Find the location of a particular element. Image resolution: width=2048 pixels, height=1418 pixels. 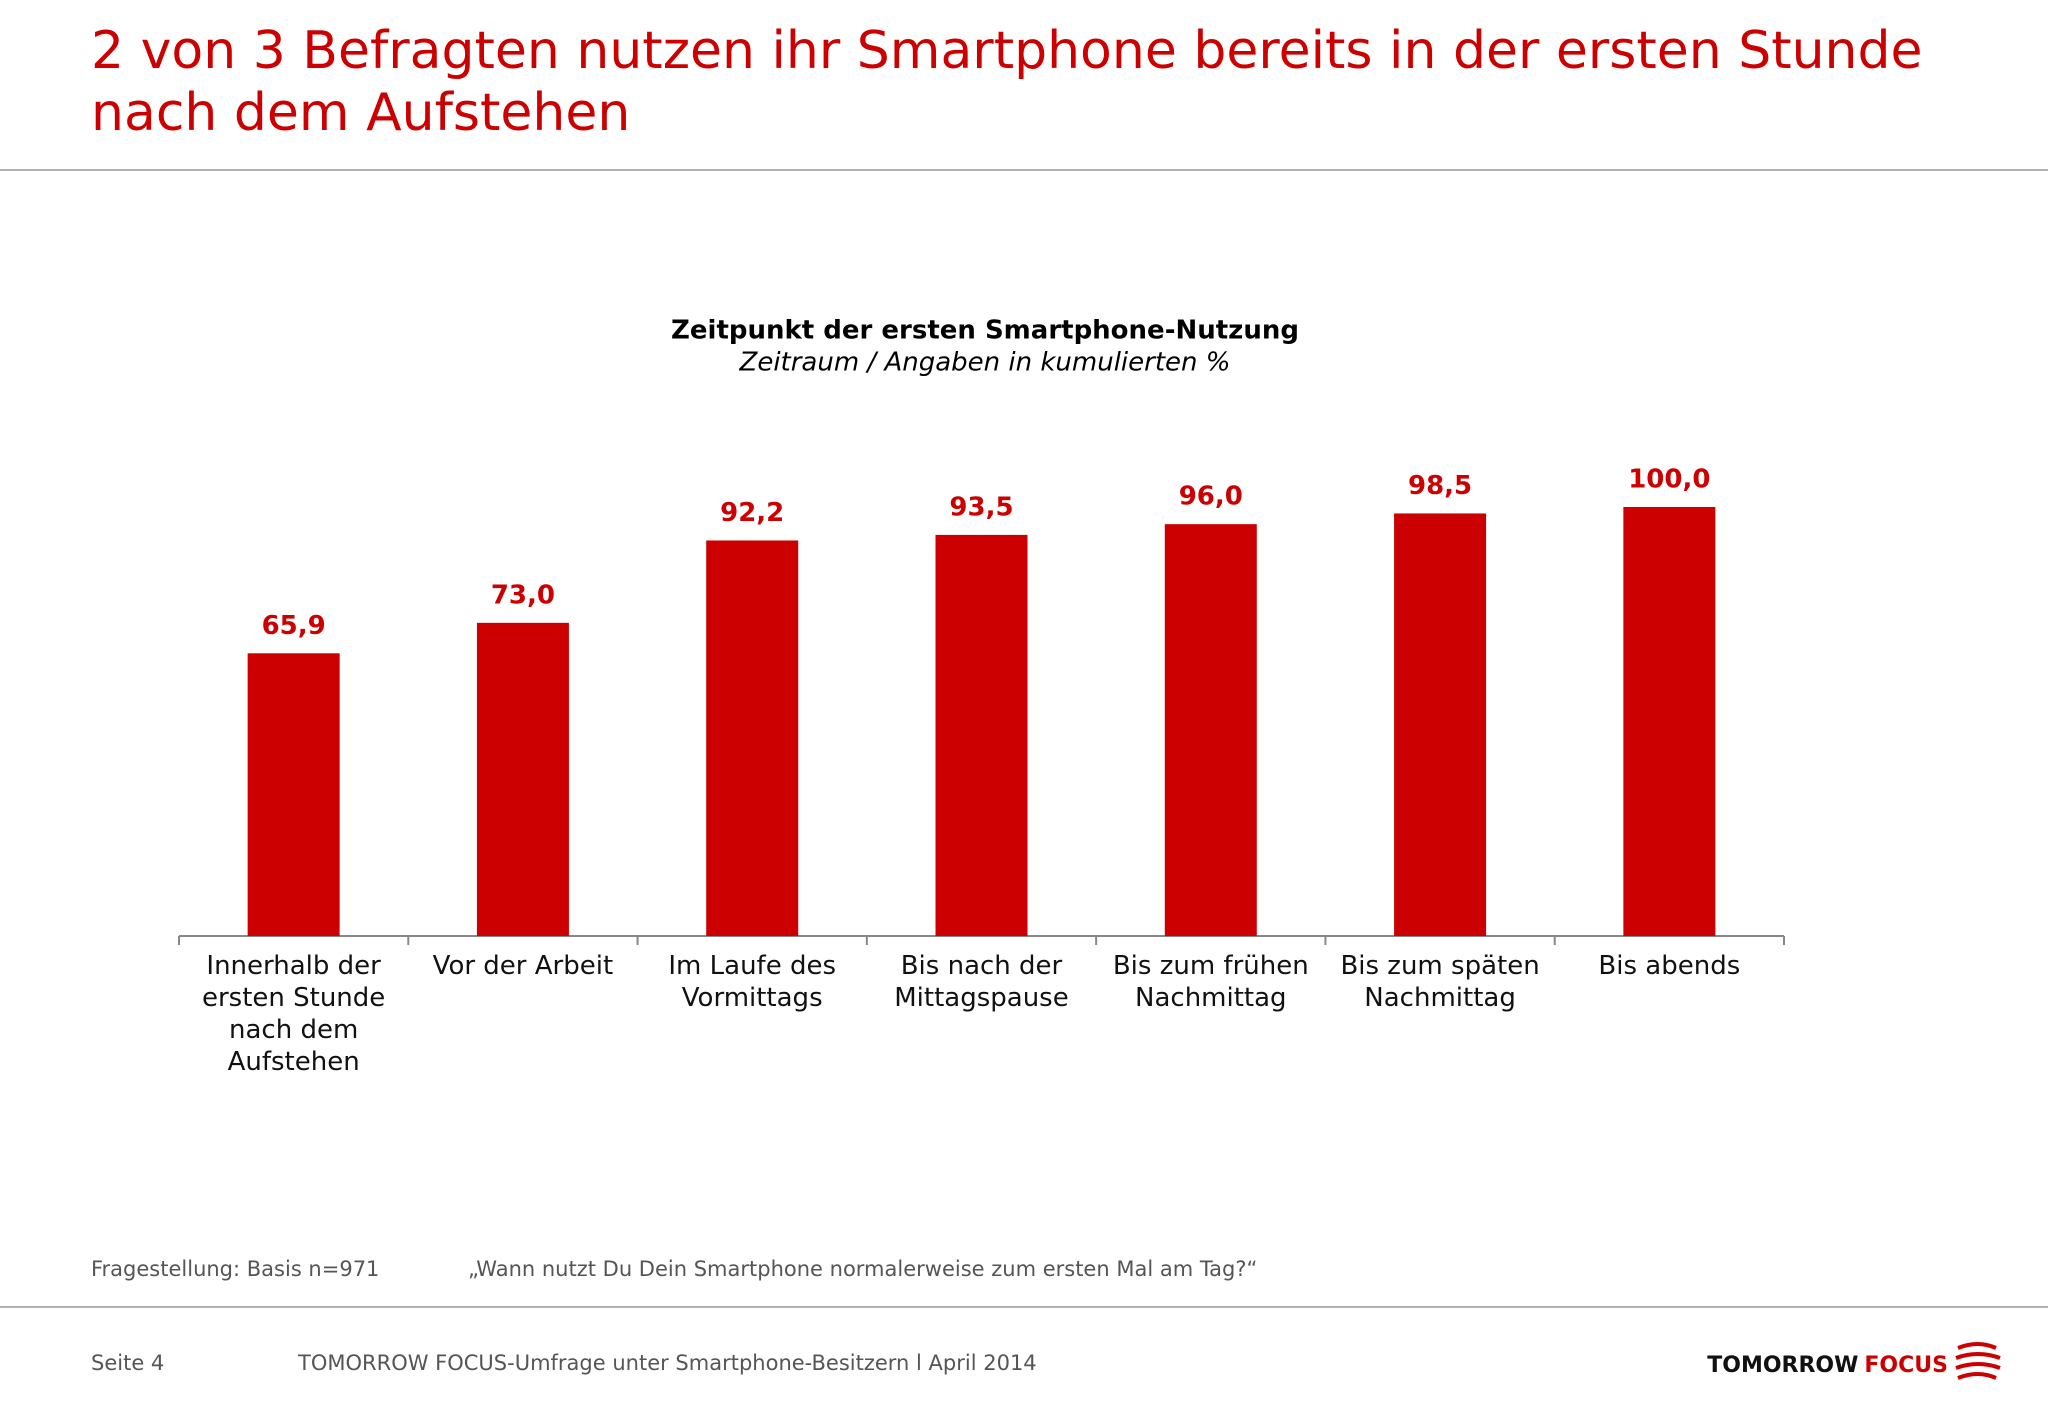

value-label: 100,0 is located at coordinates (1669, 480).